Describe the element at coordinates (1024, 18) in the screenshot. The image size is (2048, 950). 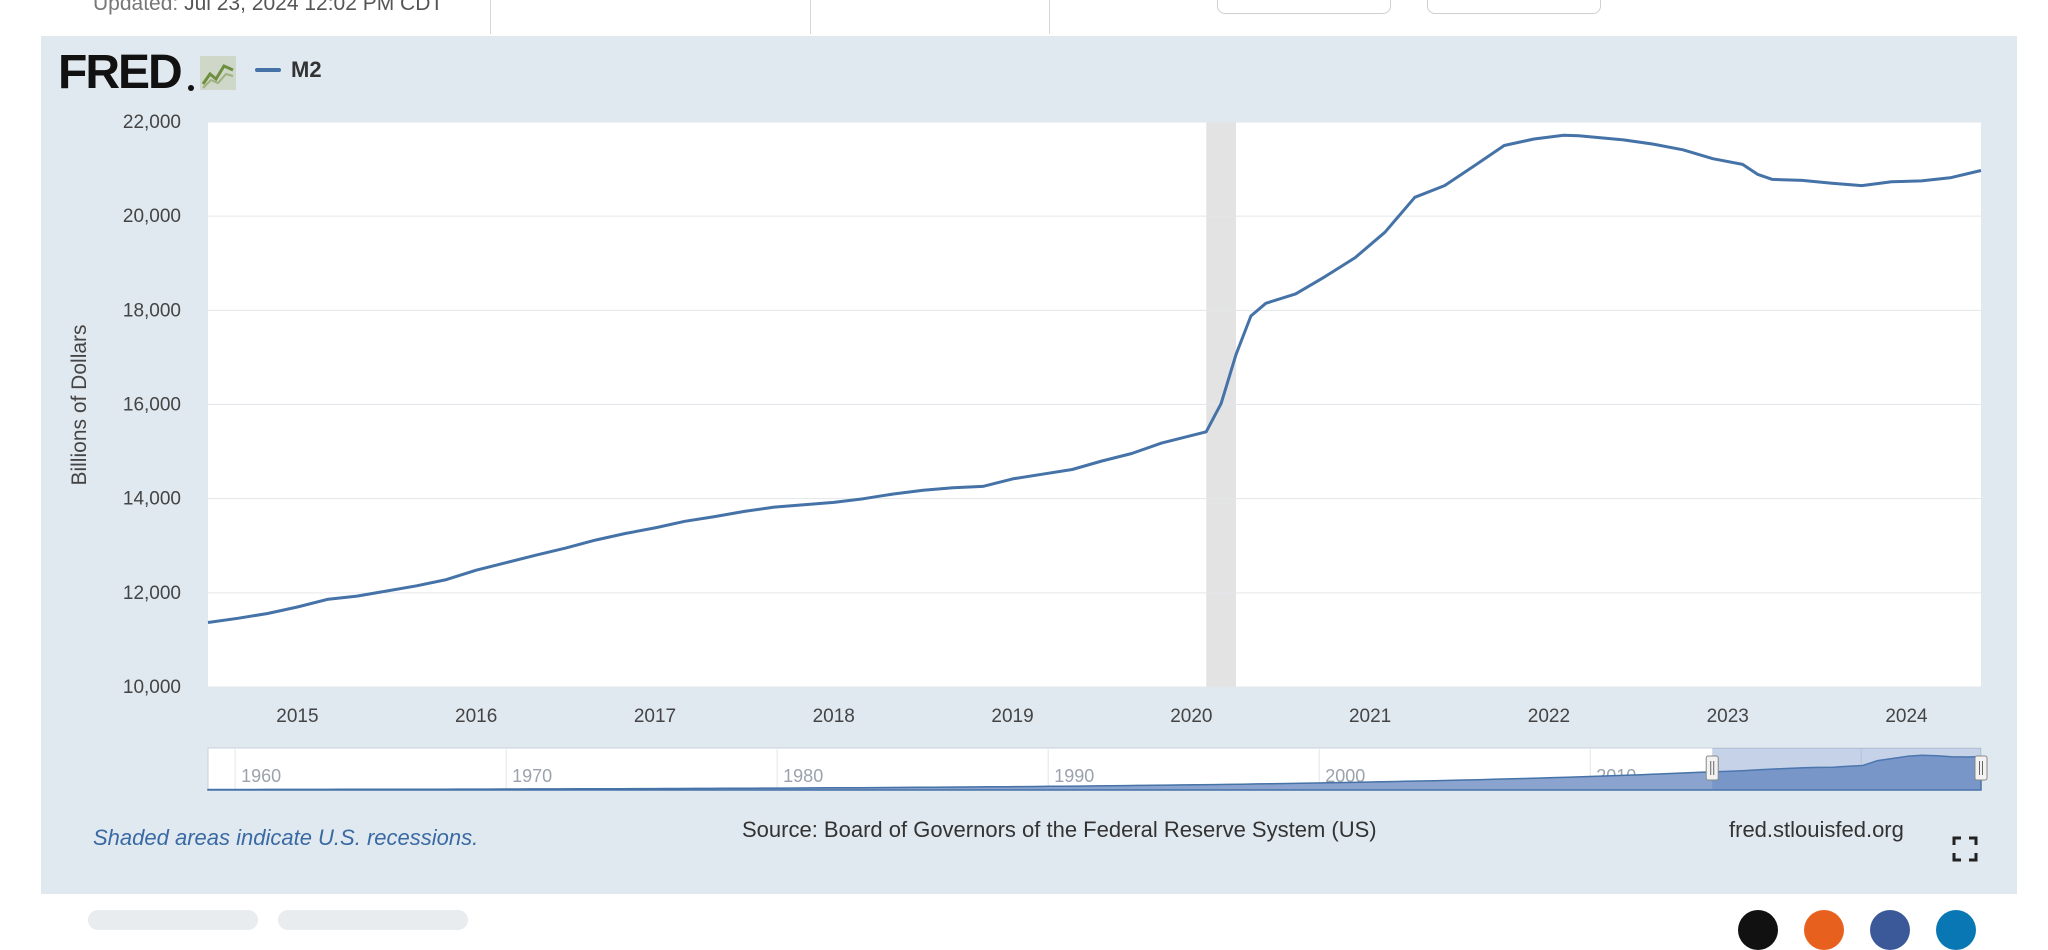
I see `top-strip: Updated: Jul 23, 2024 12:02 PM CDT` at that location.